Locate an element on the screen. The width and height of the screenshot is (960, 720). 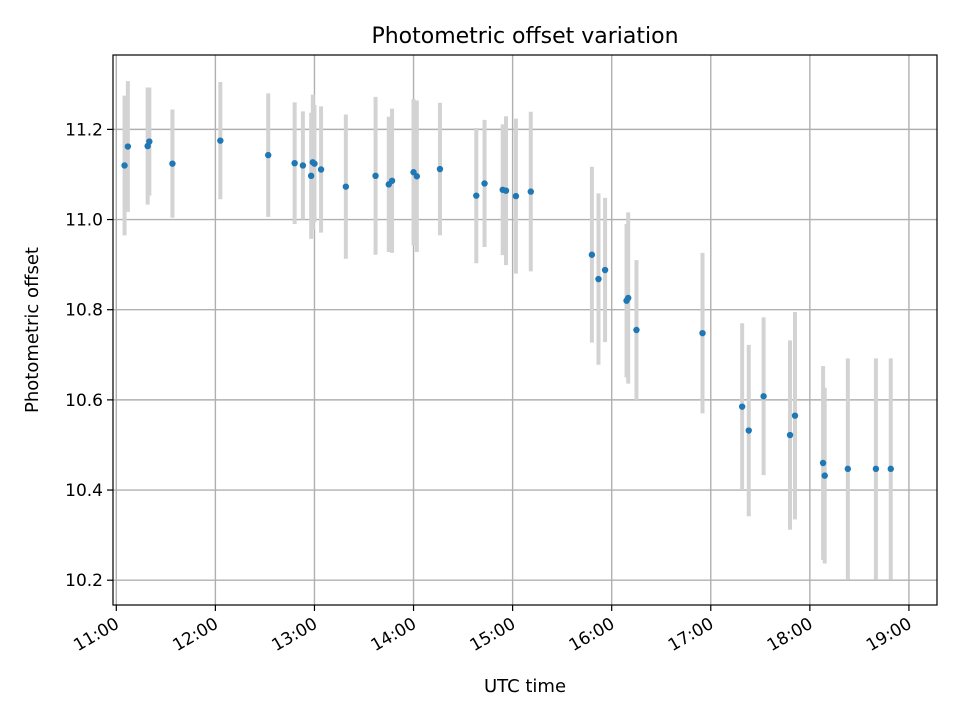
y-tick-label: 11.0 is located at coordinates (84, 221).